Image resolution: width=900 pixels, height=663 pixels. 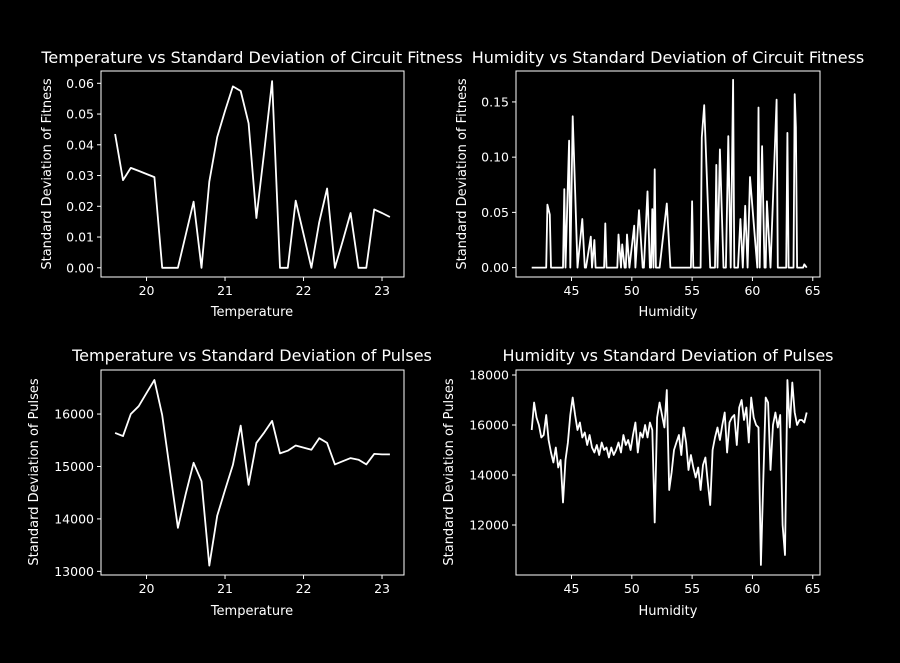 What do you see at coordinates (80, 144) in the screenshot?
I see `y-tick-label: 0.04` at bounding box center [80, 144].